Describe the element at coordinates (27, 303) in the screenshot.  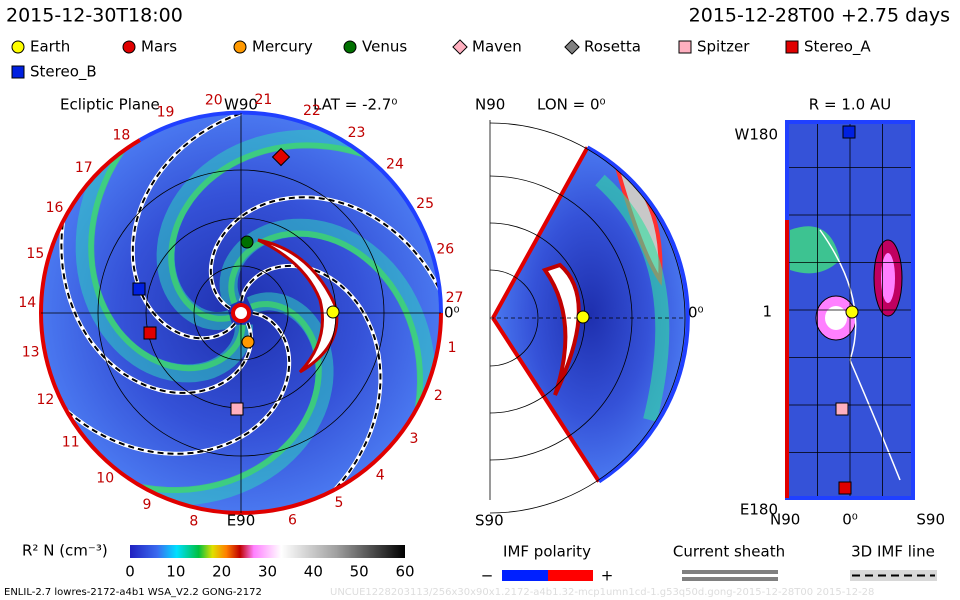
I see `carrington-label: 14` at that location.